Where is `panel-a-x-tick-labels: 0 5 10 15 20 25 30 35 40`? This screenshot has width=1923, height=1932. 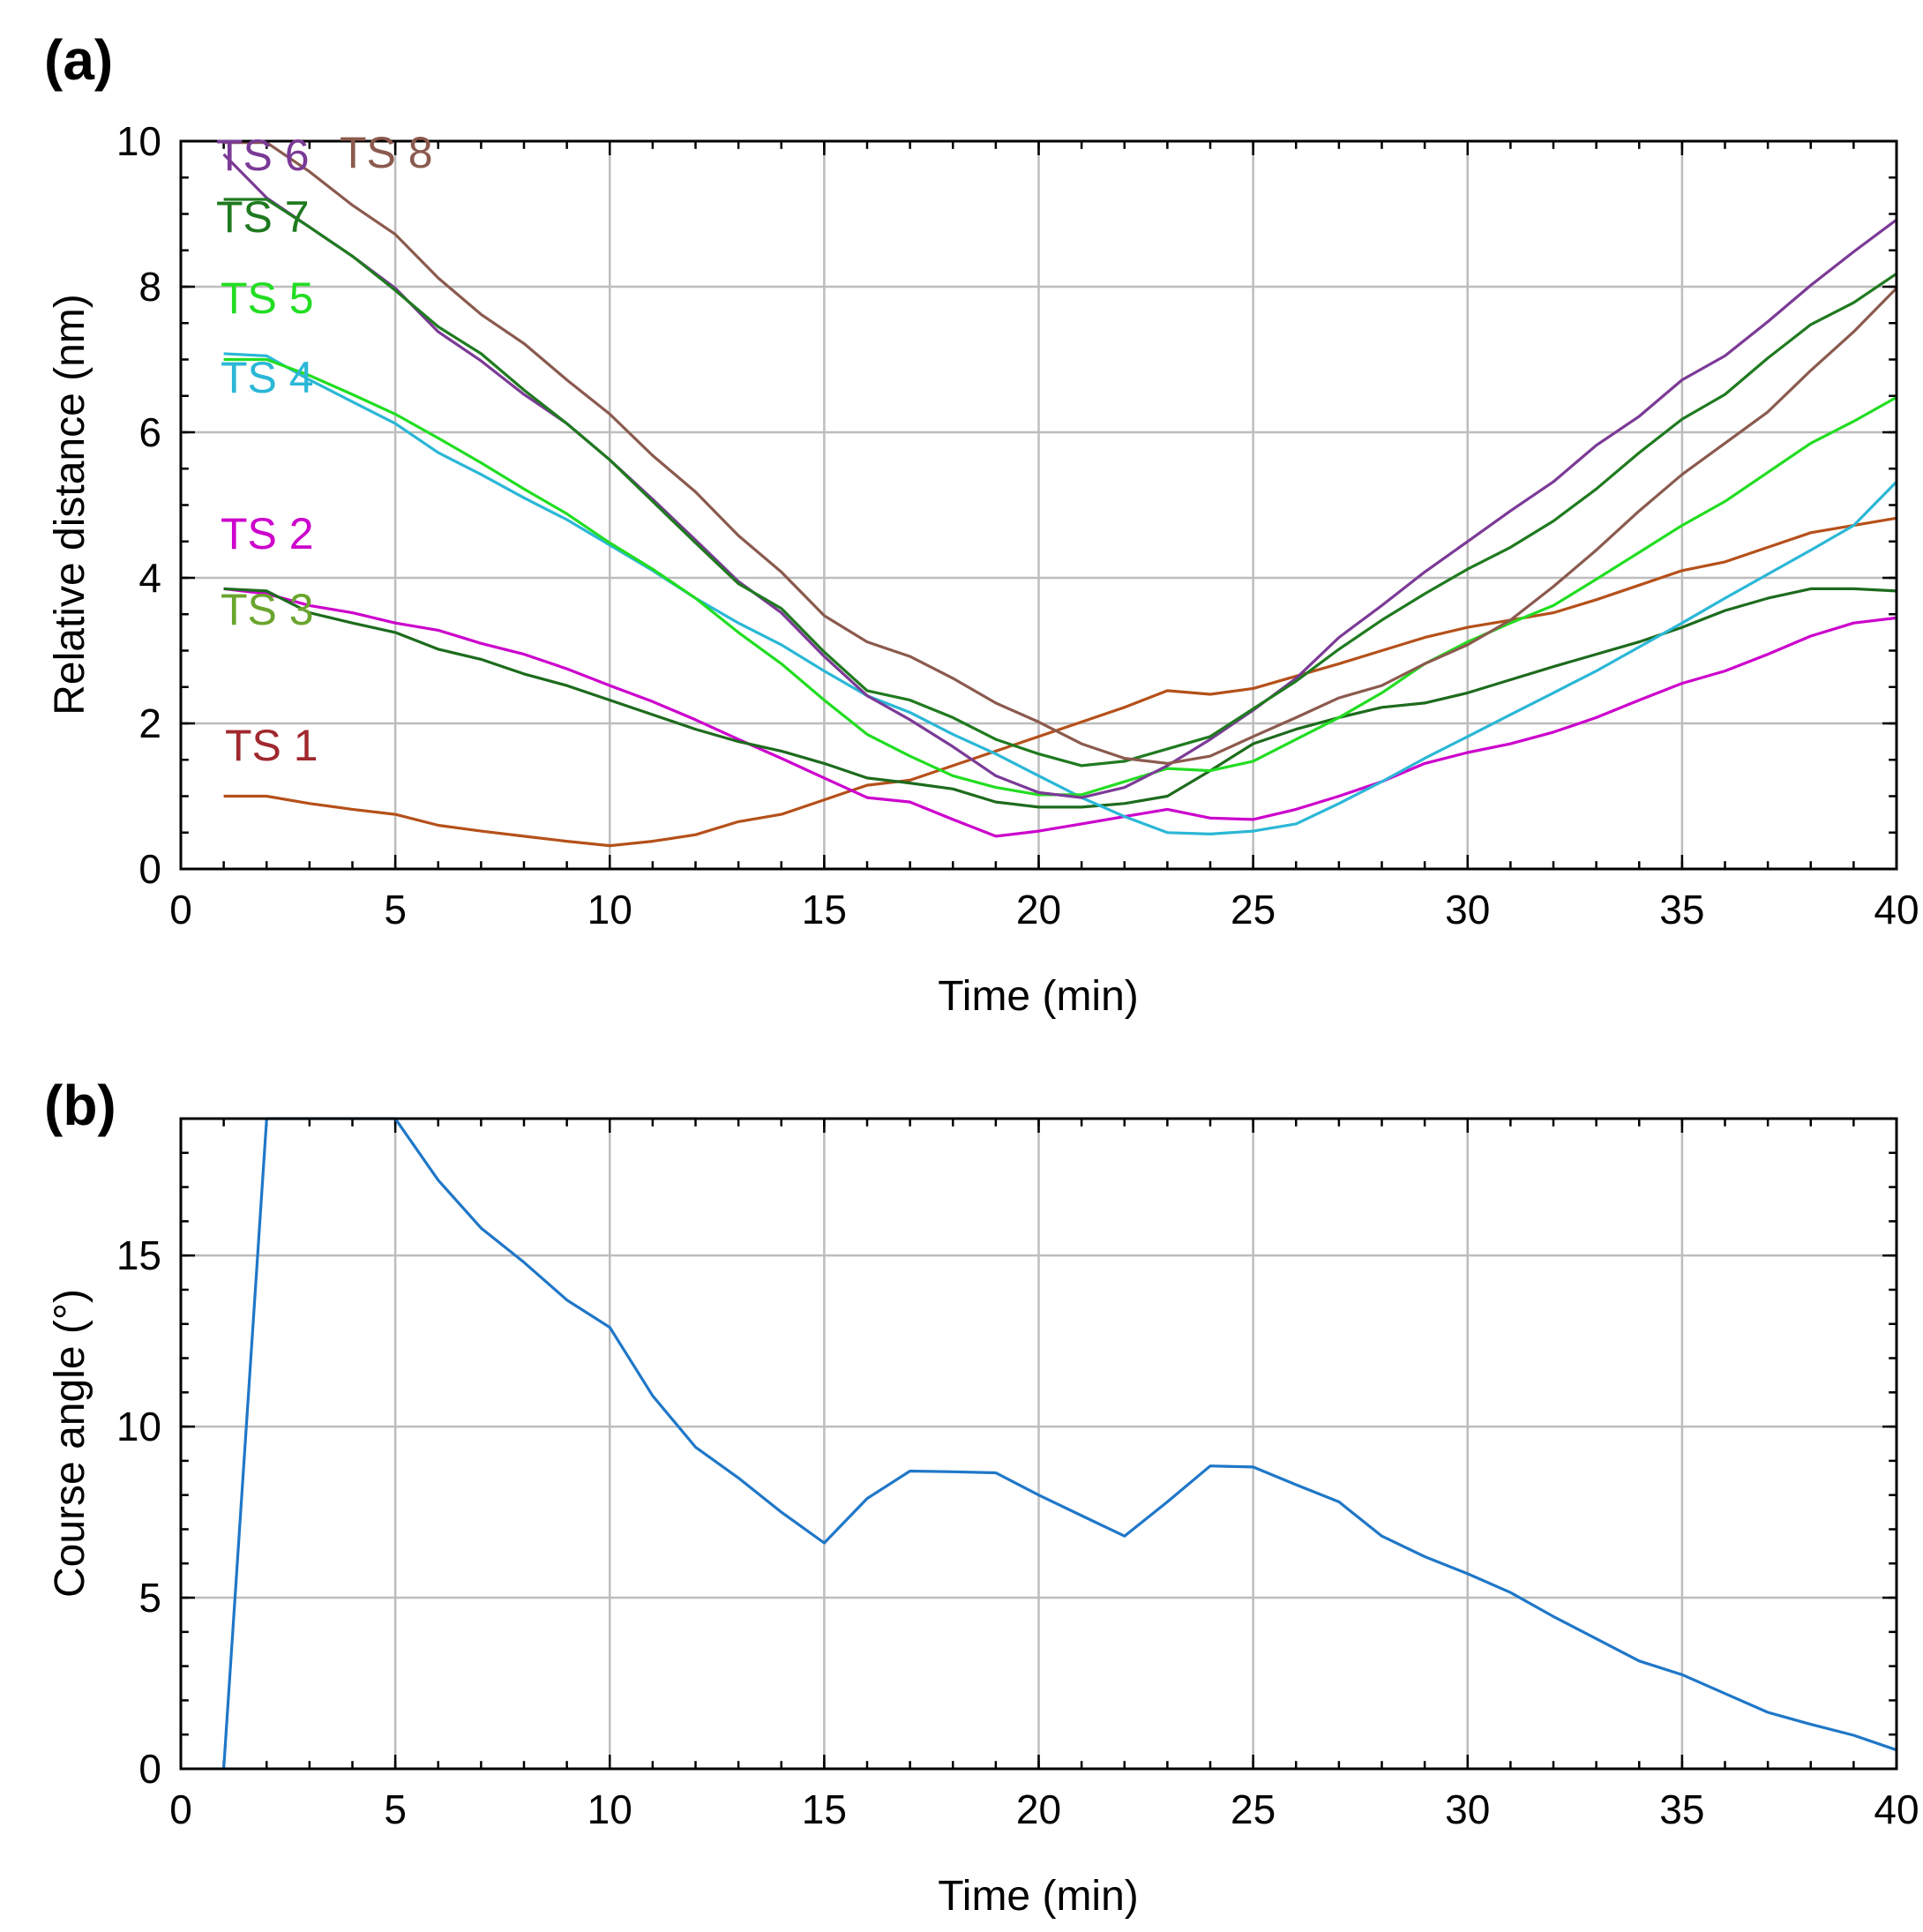
panel-a-x-tick-labels: 0 5 10 15 20 25 30 35 40 is located at coordinates (1044, 909).